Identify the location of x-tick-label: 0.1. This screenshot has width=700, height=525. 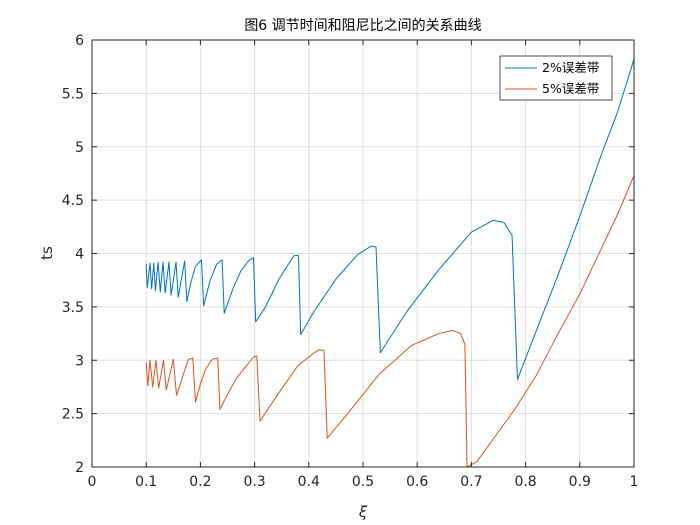
(146, 482).